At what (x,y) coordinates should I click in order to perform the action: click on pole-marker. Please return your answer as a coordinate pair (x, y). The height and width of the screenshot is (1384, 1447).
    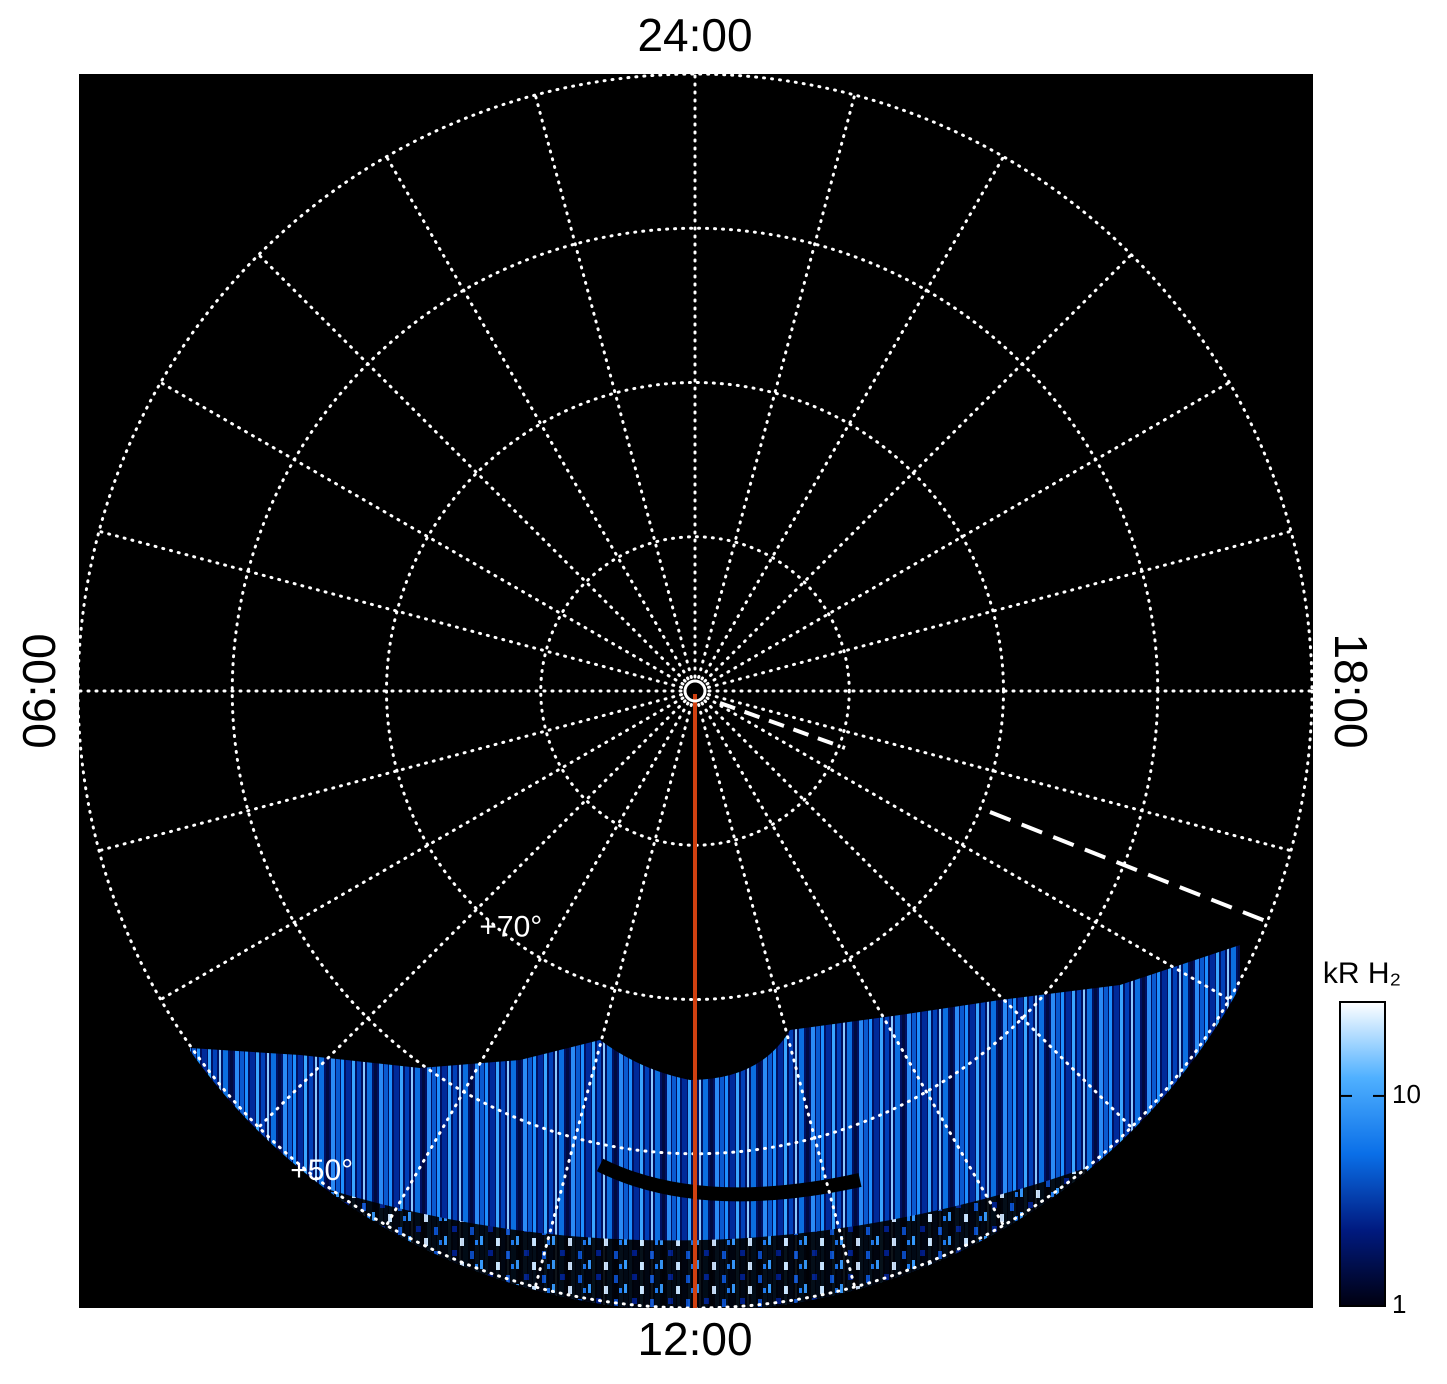
    Looking at the image, I should click on (695, 691).